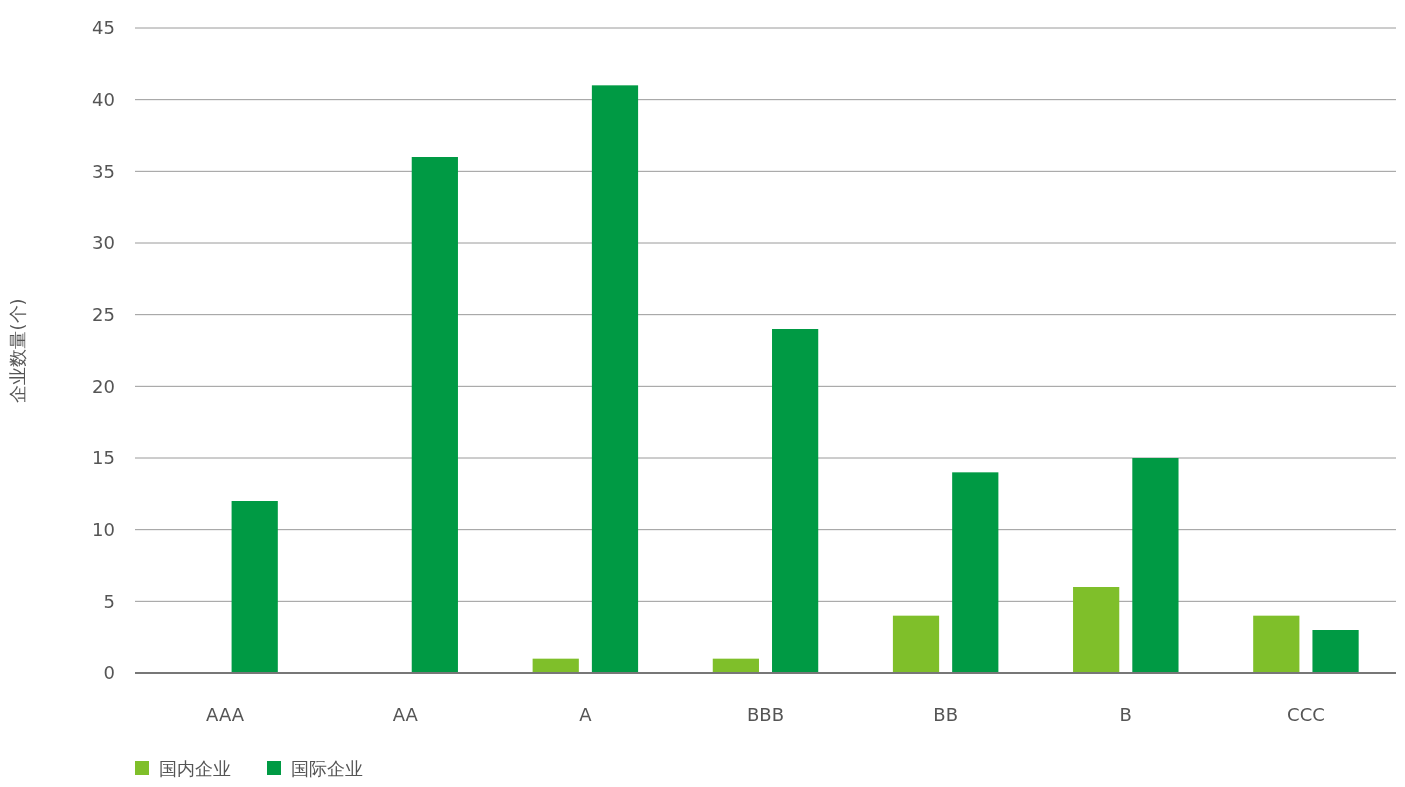  Describe the element at coordinates (109, 673) in the screenshot. I see `y-tick-label: 0` at that location.